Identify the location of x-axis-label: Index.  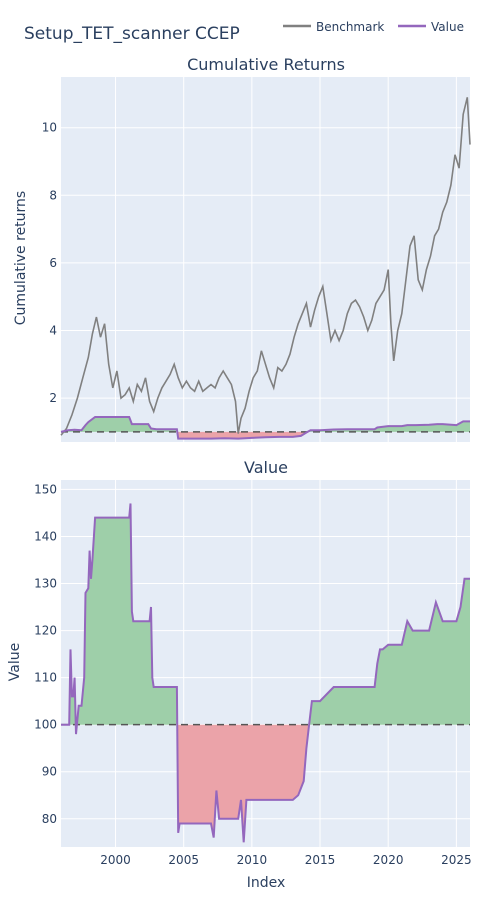
(266, 883).